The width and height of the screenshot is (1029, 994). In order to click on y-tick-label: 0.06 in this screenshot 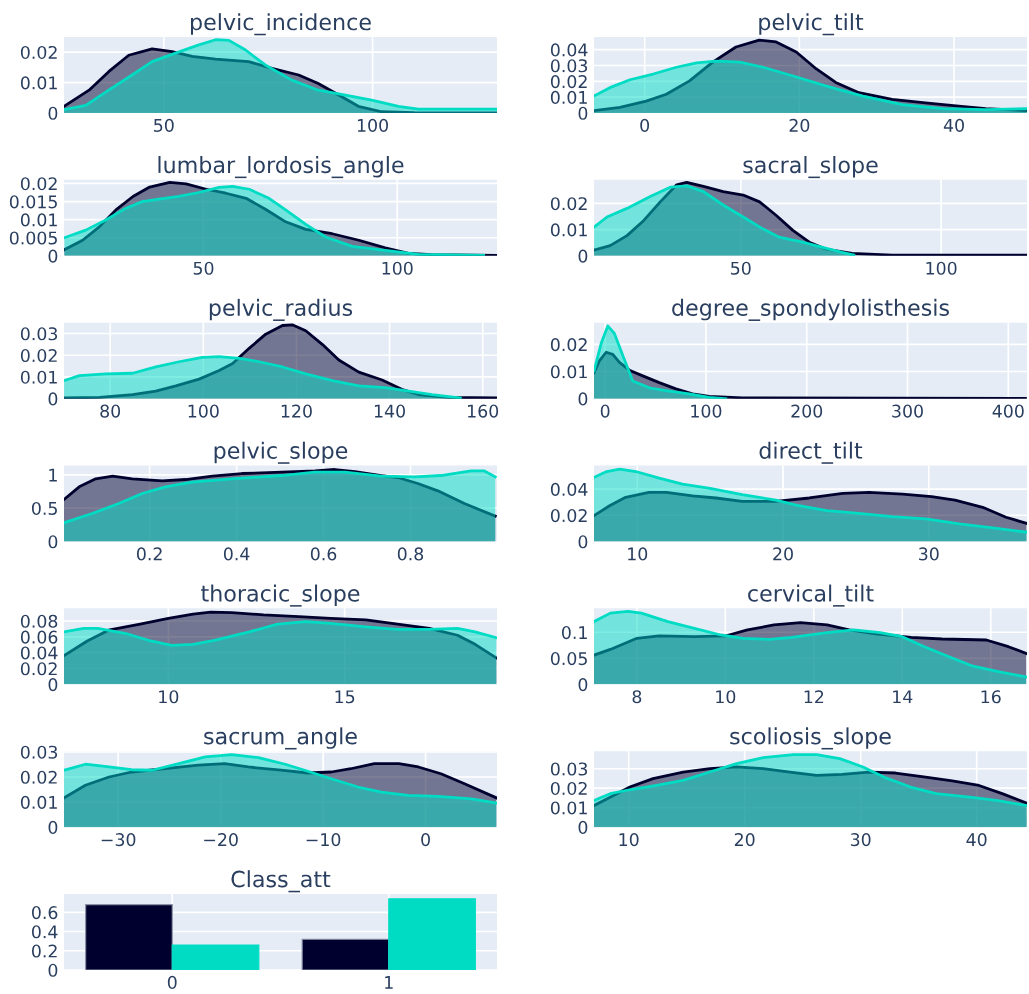, I will do `click(39, 637)`.